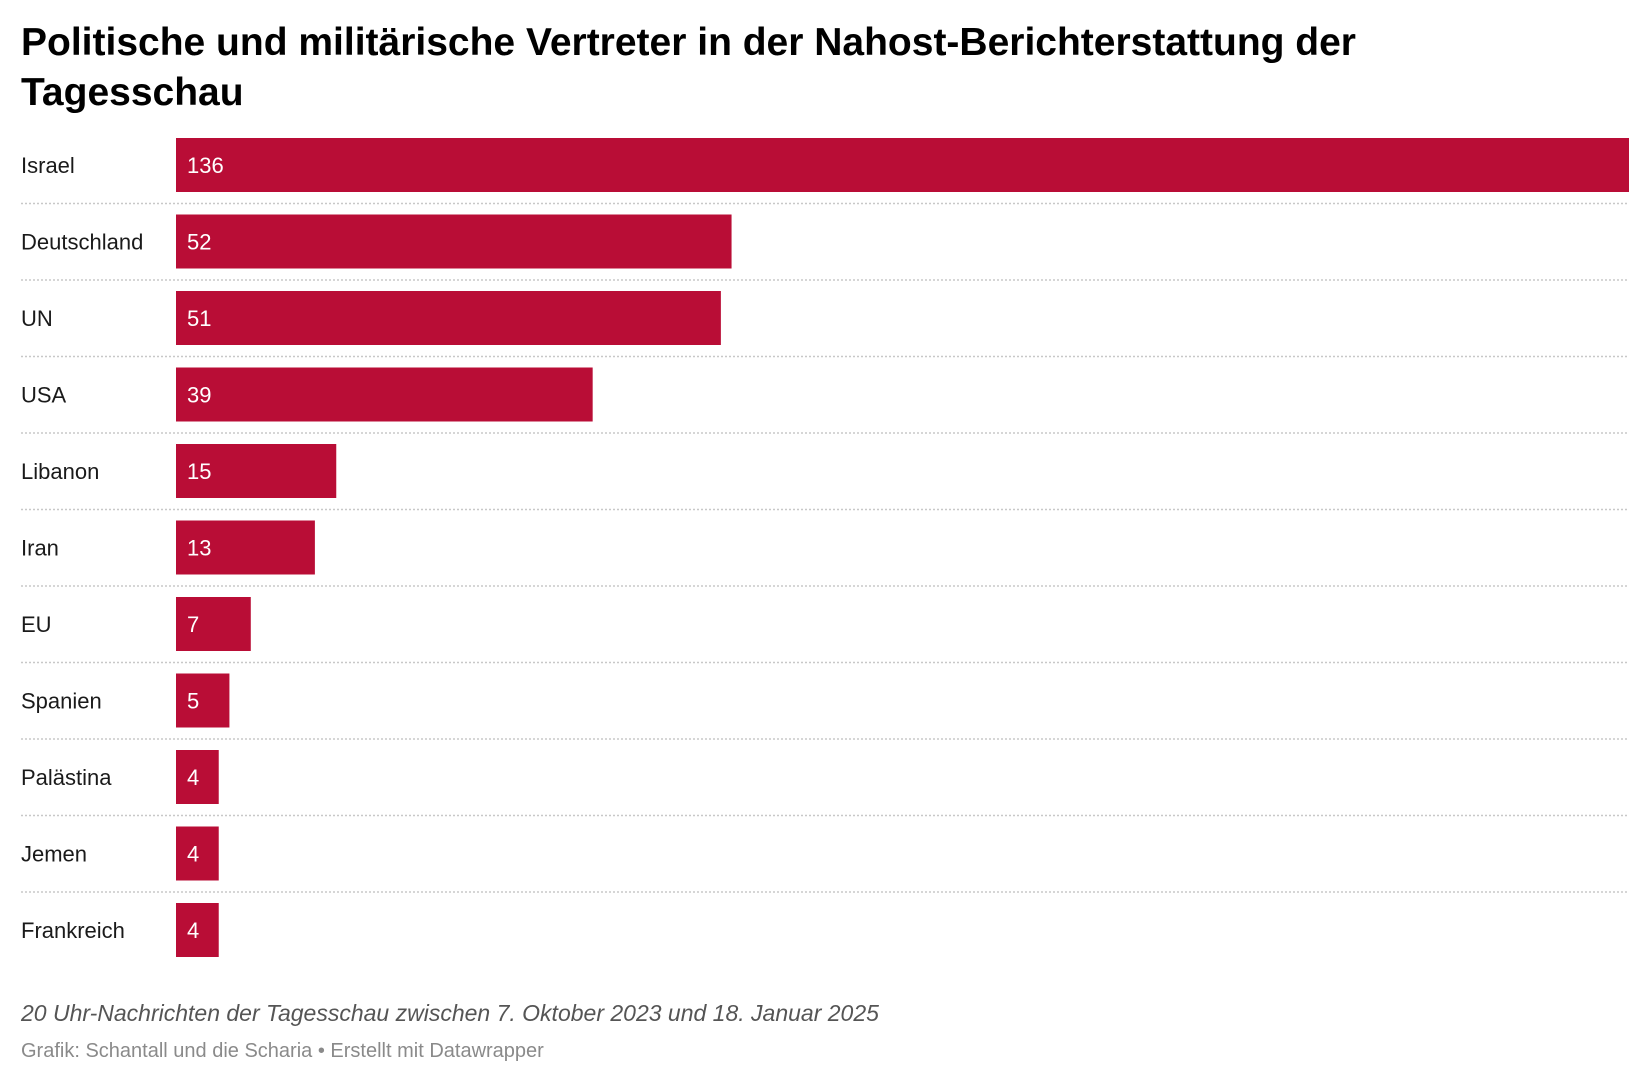 The image size is (1640, 1078). I want to click on category-label: Jemen, so click(54, 854).